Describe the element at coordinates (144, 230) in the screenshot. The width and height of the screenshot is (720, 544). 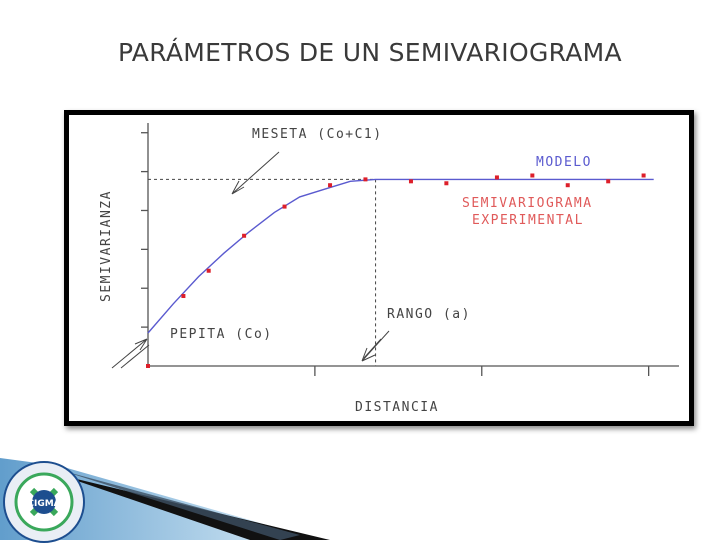
I see `y-axis-ticks` at that location.